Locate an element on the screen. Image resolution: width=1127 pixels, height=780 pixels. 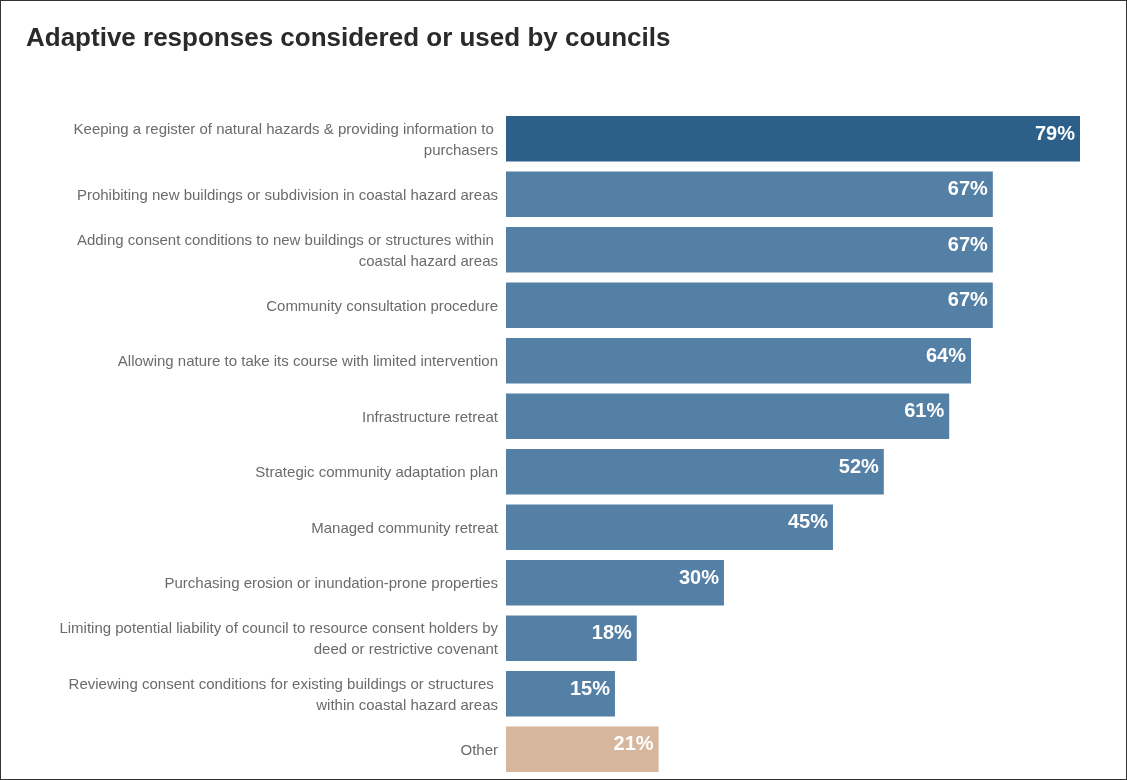
y-tick-label: Strategic community adaptation plan is located at coordinates (376, 472).